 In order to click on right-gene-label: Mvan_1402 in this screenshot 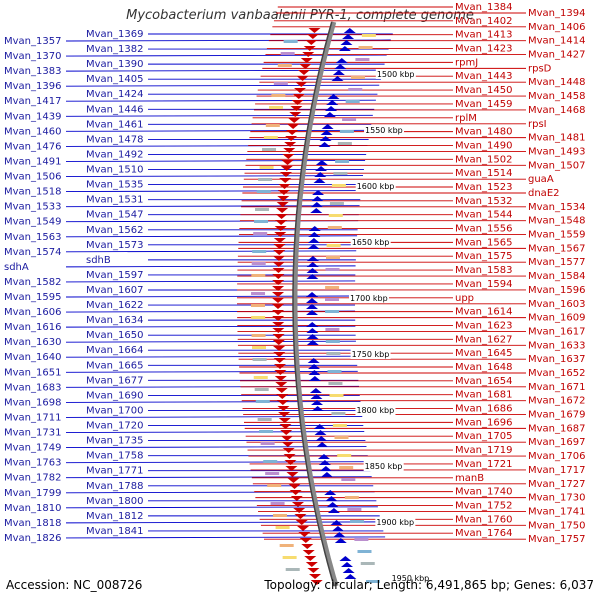, I will do `click(483, 21)`.